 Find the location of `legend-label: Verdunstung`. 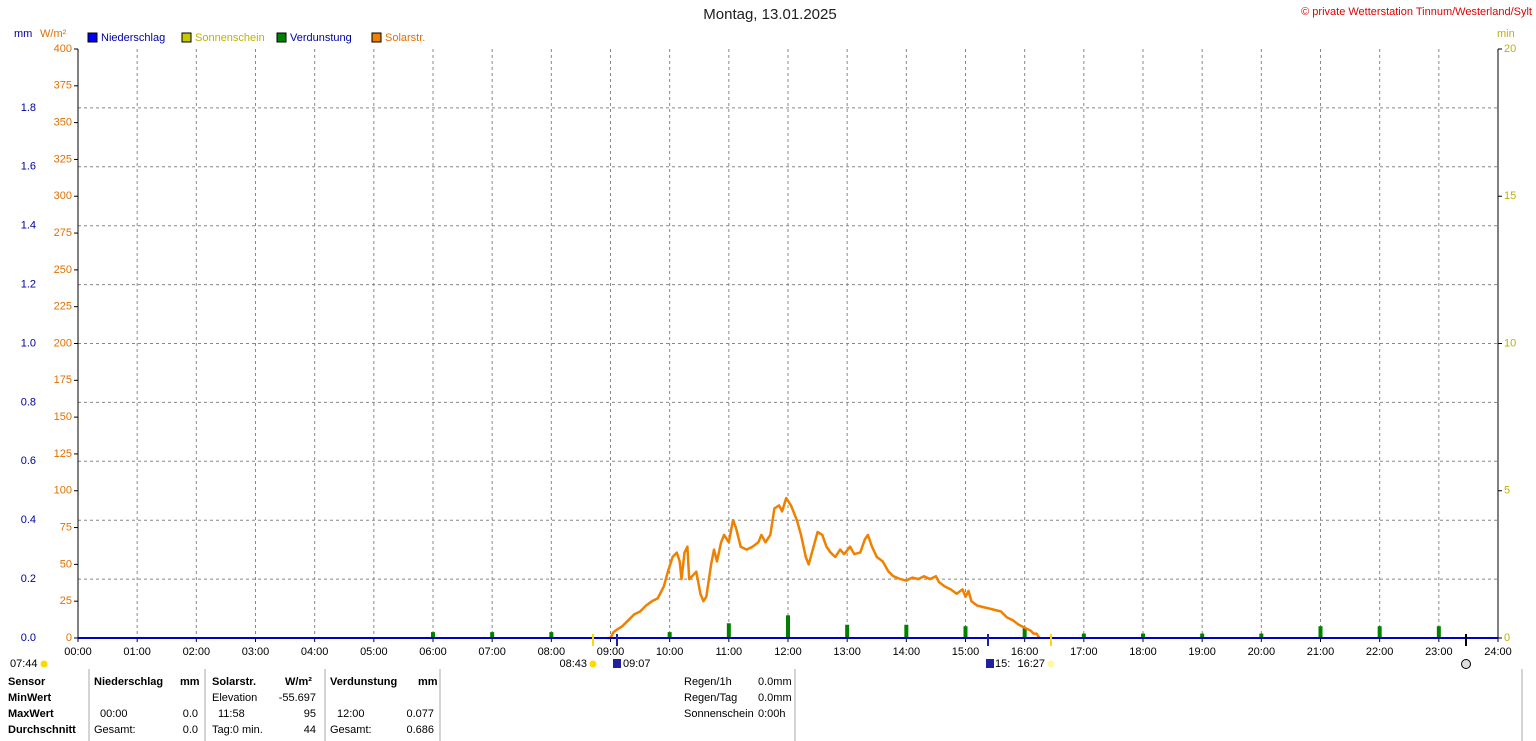

legend-label: Verdunstung is located at coordinates (321, 38).